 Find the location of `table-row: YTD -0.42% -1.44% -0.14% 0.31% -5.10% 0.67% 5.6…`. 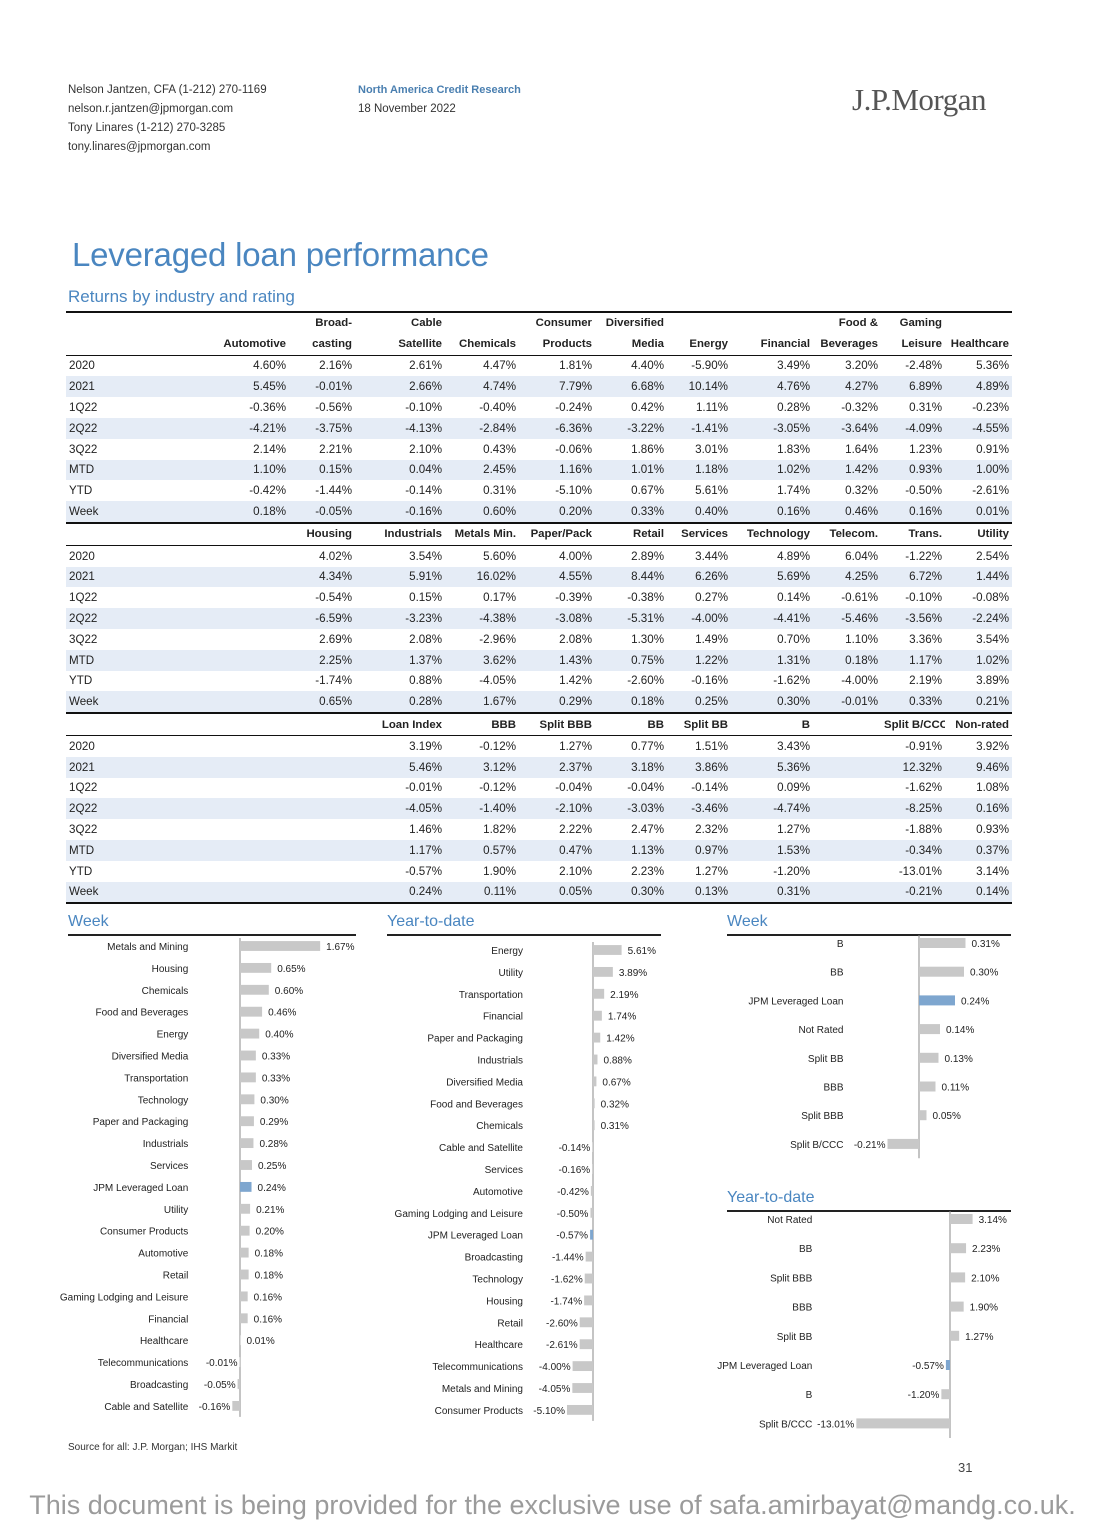

table-row: YTD -0.42% -1.44% -0.14% 0.31% -5.10% 0.67% 5.6… is located at coordinates (539, 490).